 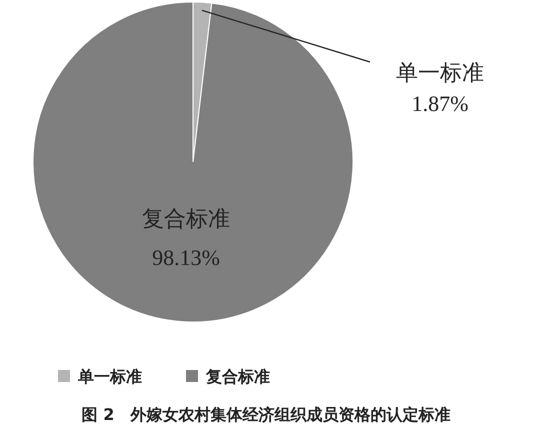 What do you see at coordinates (266, 414) in the screenshot?
I see `text: 图 2 外嫁女农村集体经济组织成员资格的认定标准` at bounding box center [266, 414].